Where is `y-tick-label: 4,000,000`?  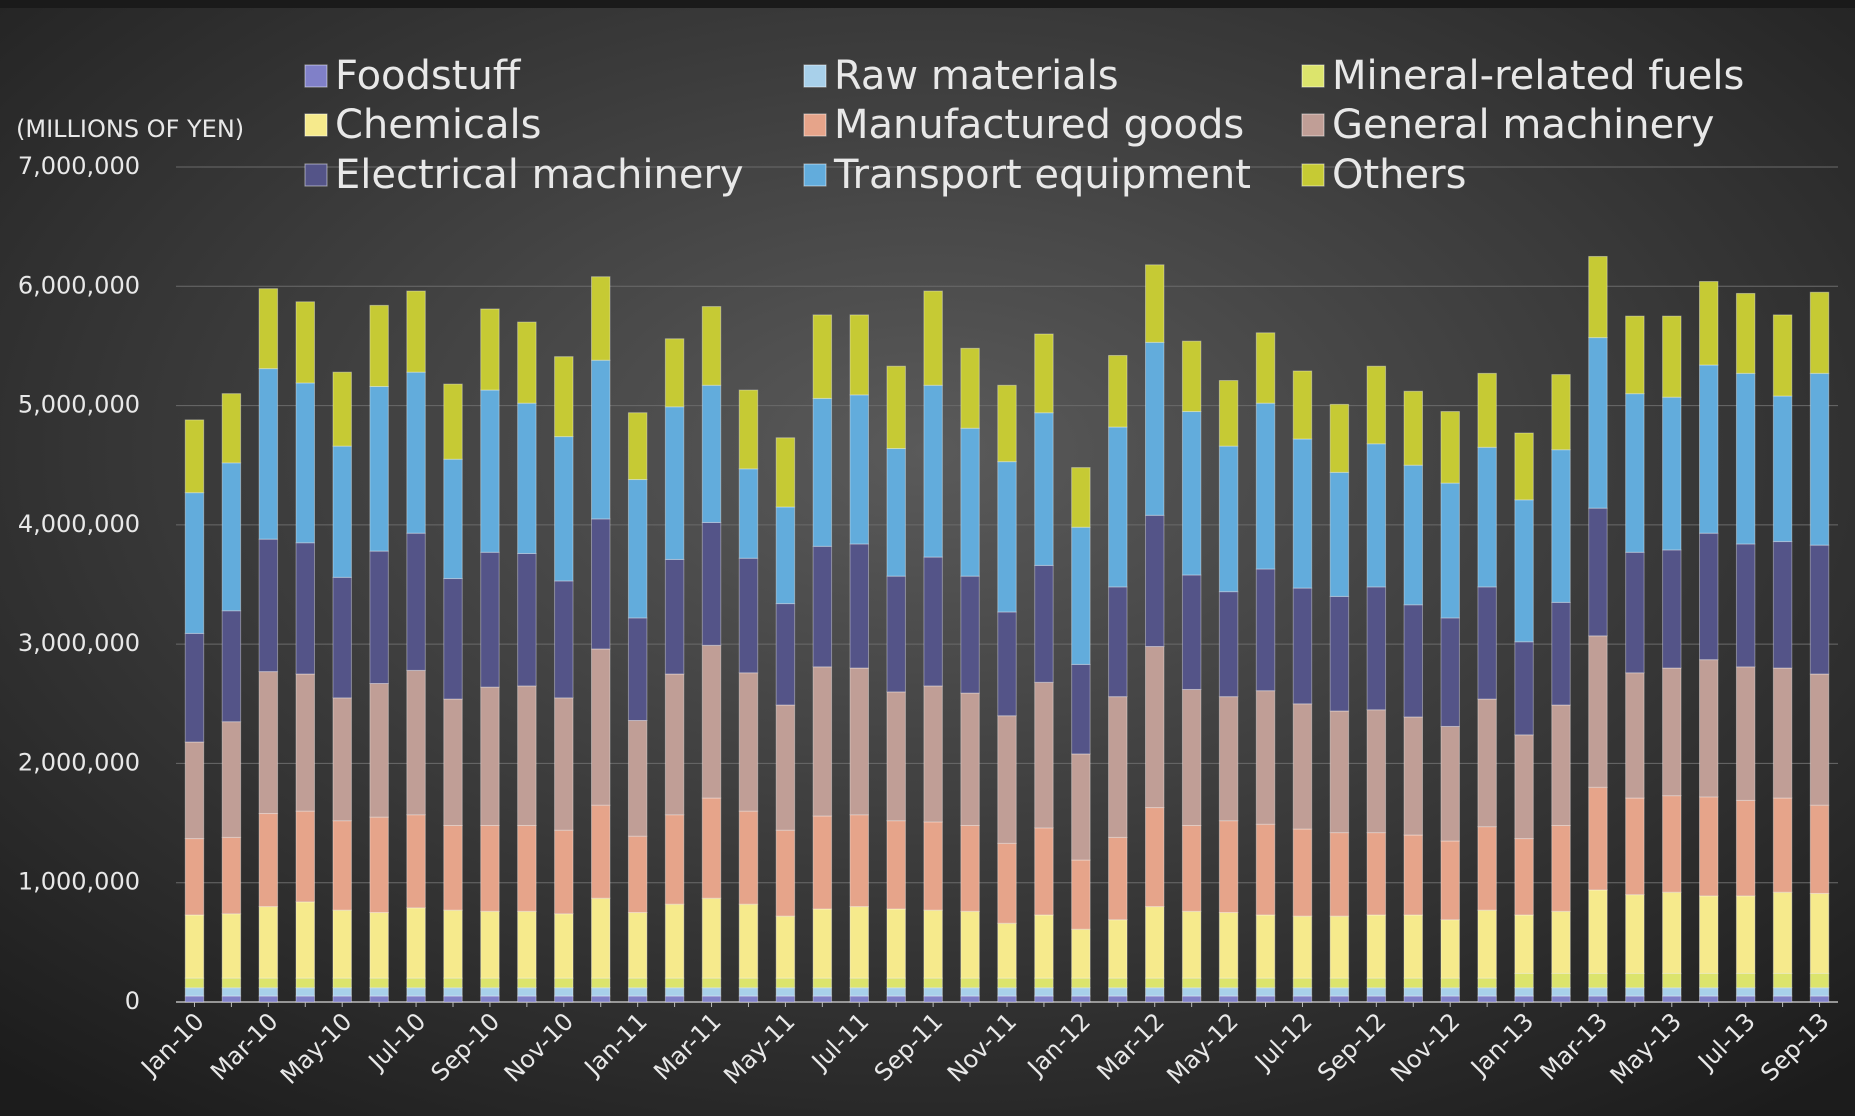
y-tick-label: 4,000,000 is located at coordinates (79, 524).